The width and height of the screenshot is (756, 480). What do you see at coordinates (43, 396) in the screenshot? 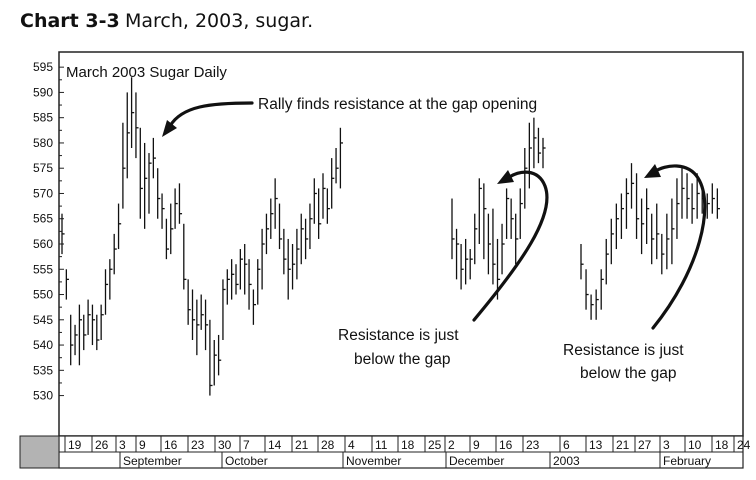
I see `y-tick-label: 530` at bounding box center [43, 396].